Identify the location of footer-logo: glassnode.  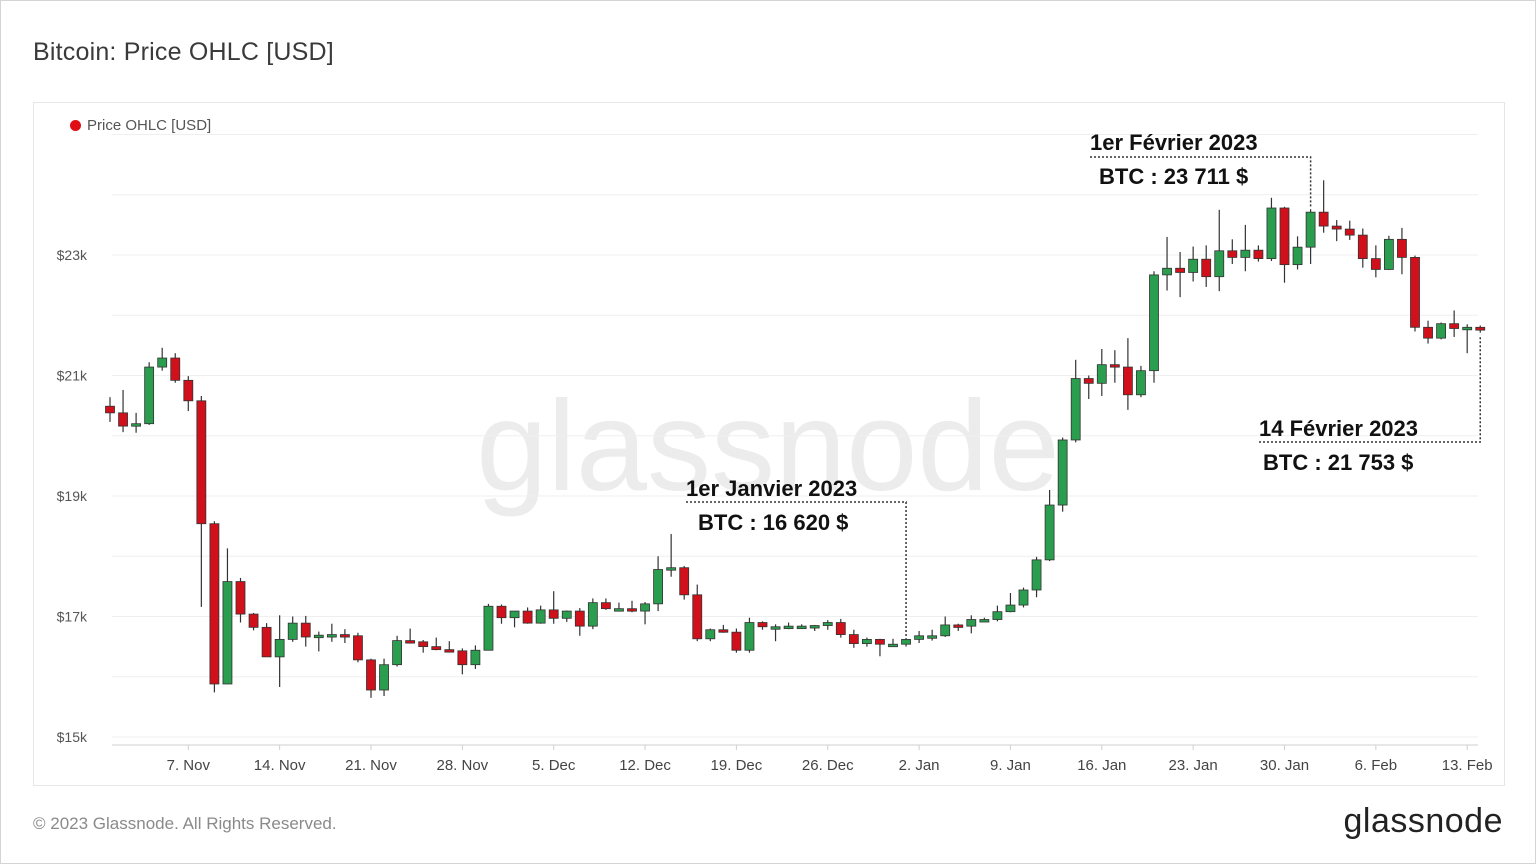
(1423, 821).